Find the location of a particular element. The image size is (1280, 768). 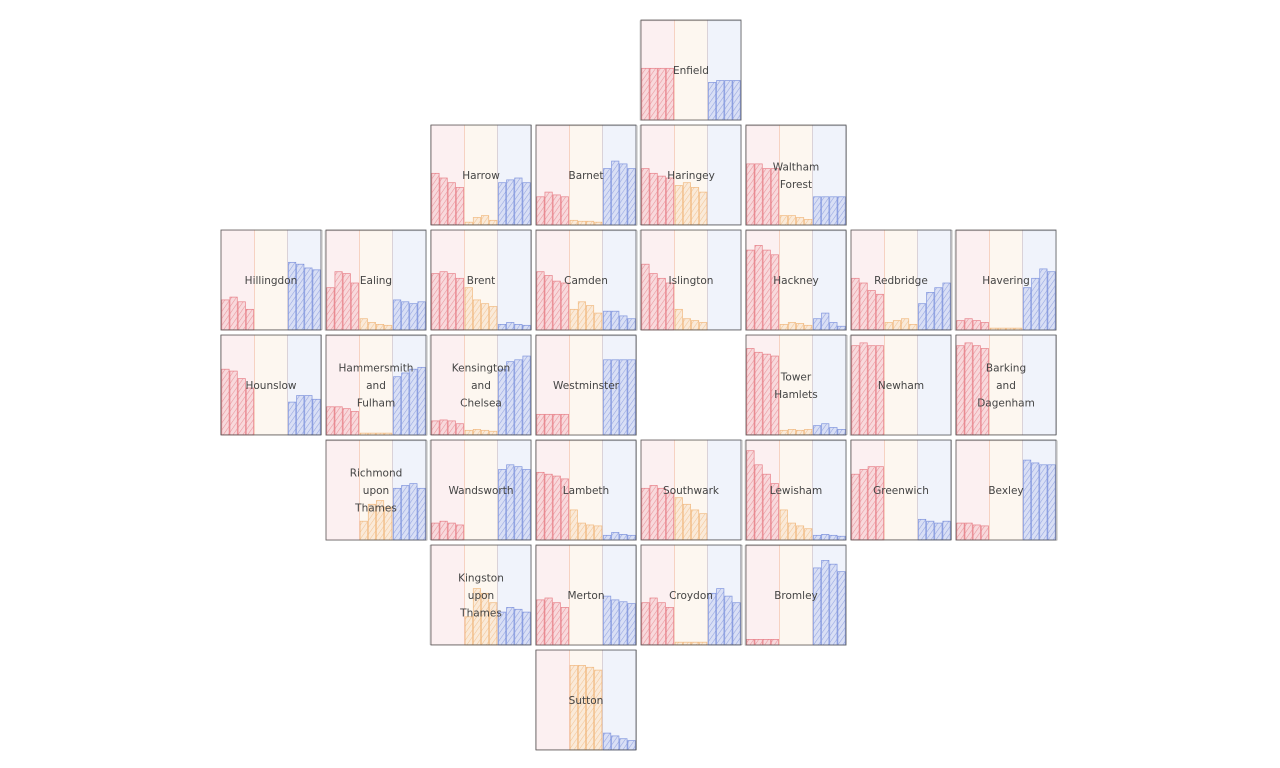

tile-label-line: Kingston is located at coordinates (481, 579).